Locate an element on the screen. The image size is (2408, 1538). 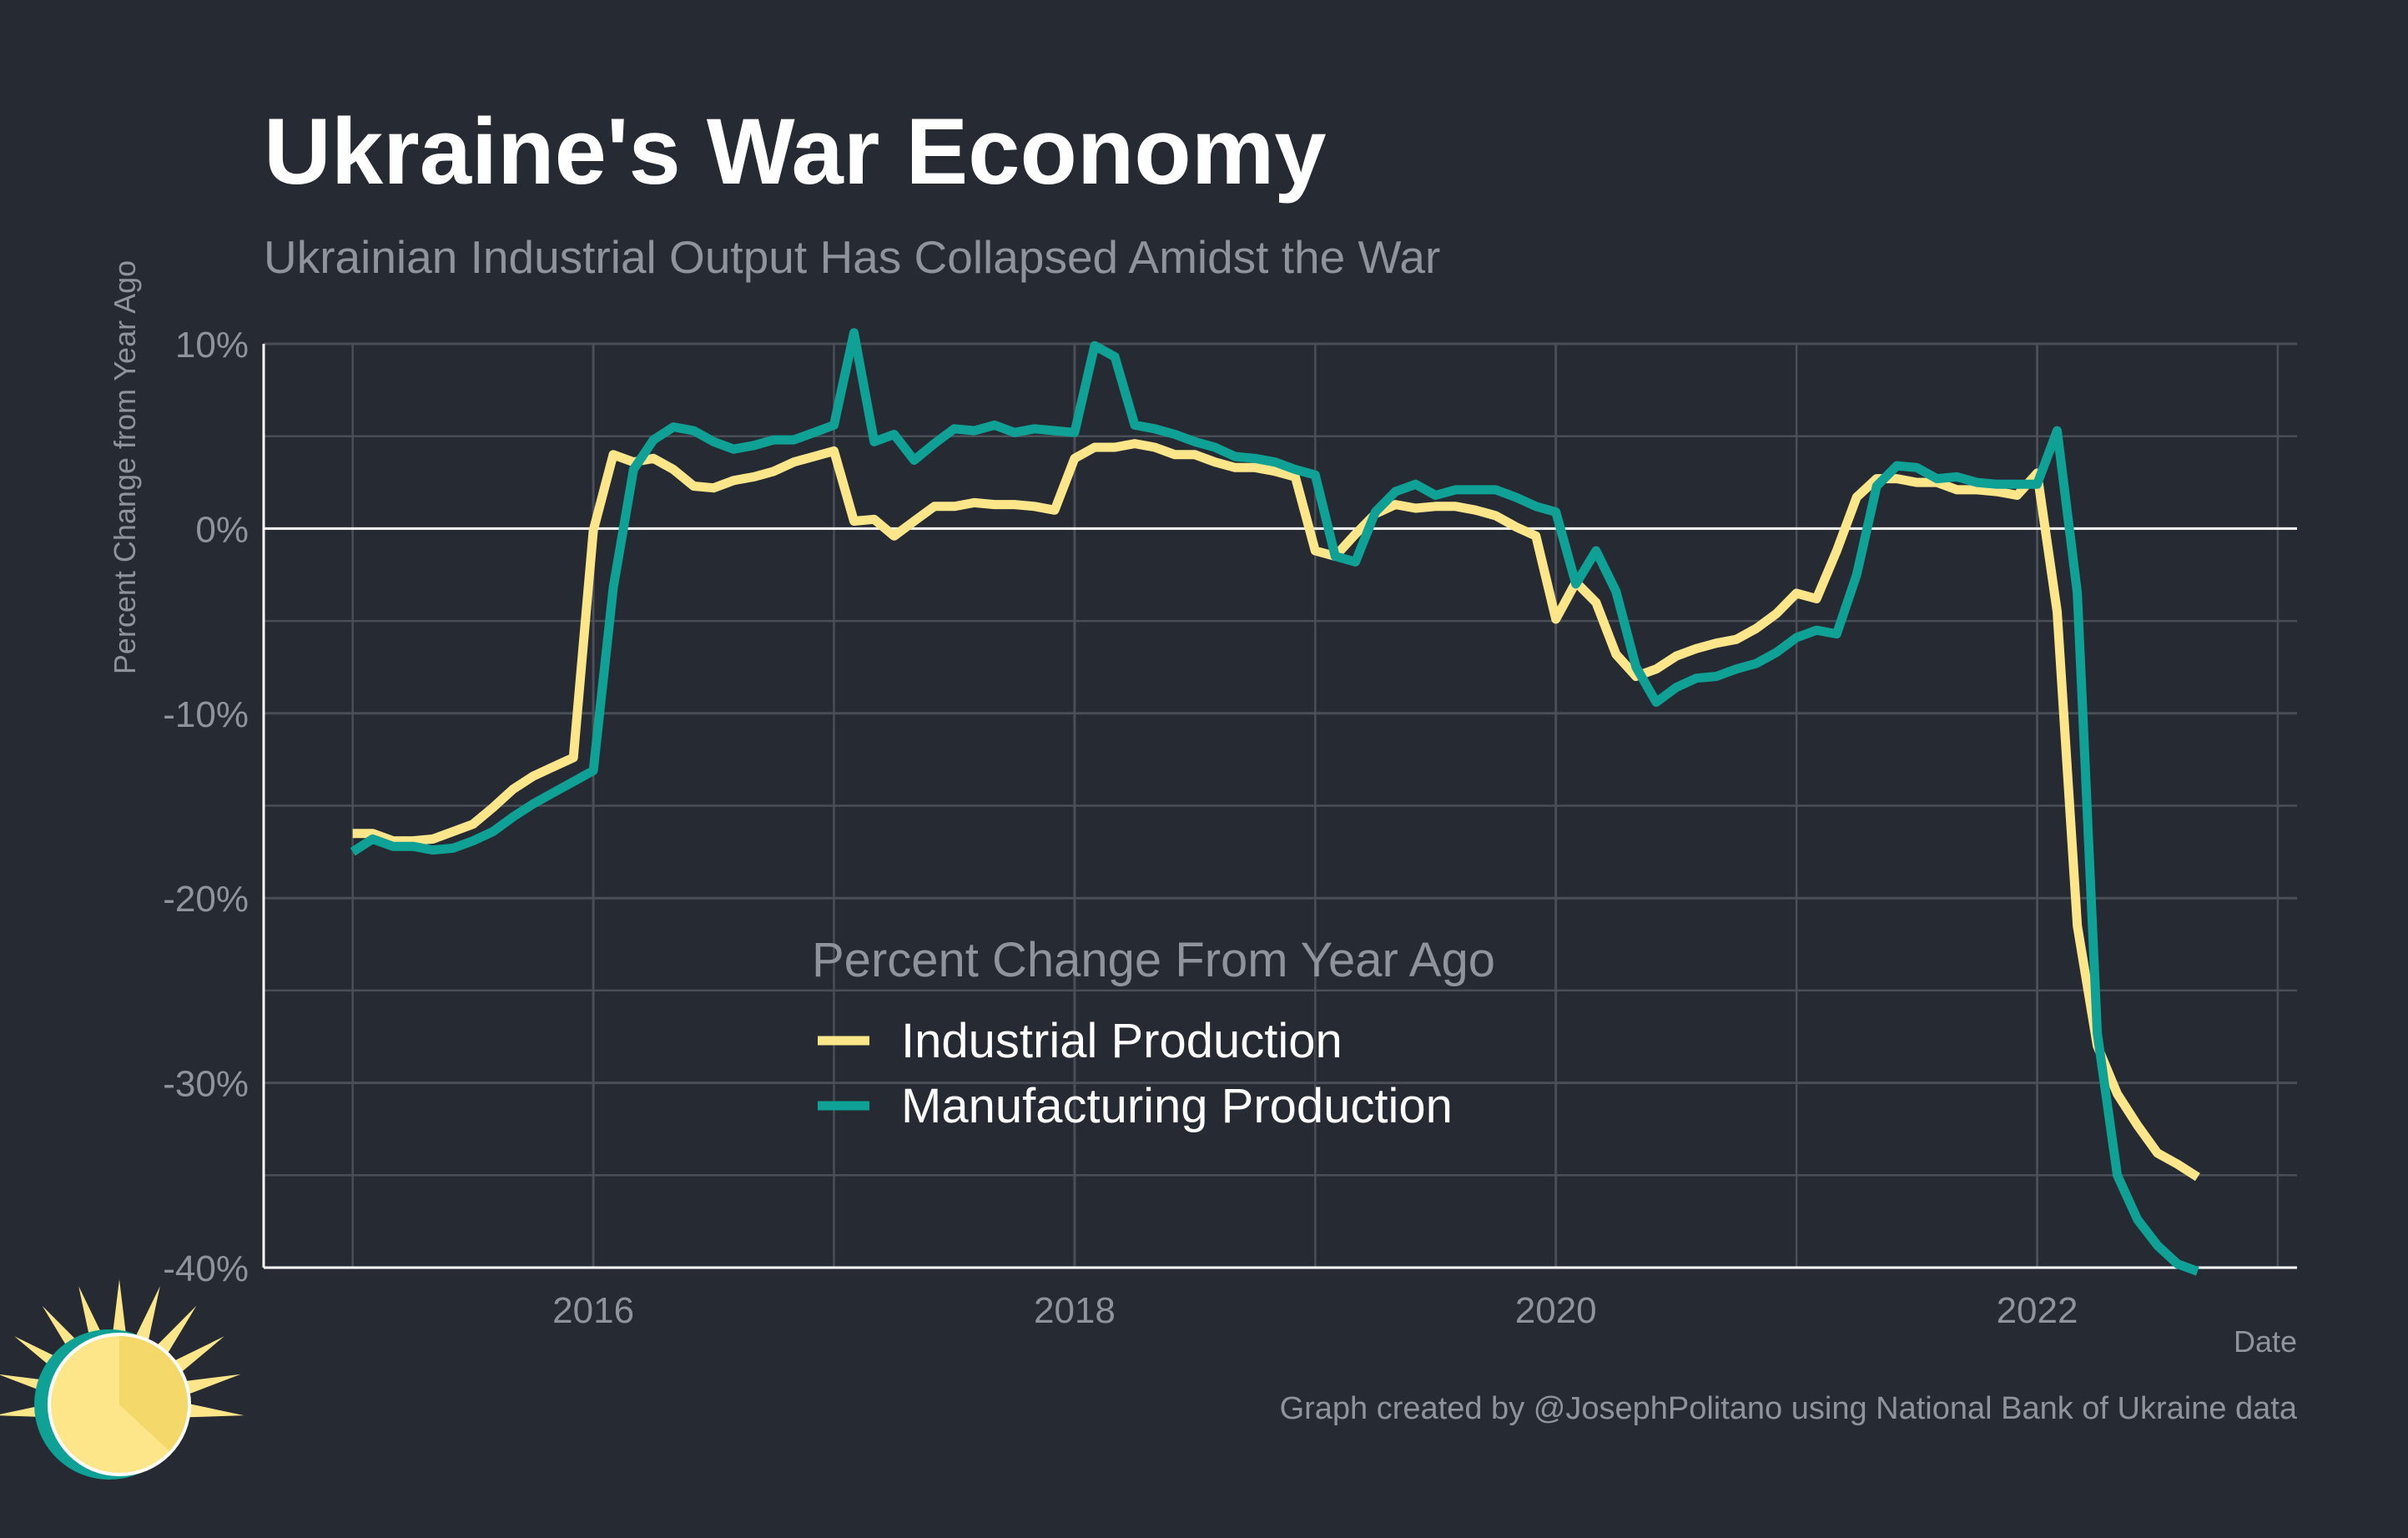
legend-label-manufacturing: Manufacturing Production is located at coordinates (1177, 1106).